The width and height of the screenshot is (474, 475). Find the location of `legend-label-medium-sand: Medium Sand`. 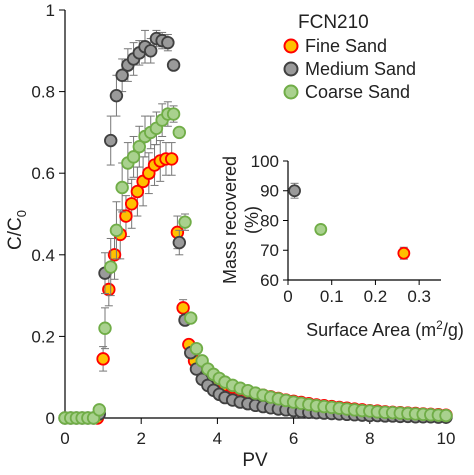

legend-label-medium-sand: Medium Sand is located at coordinates (360, 69).